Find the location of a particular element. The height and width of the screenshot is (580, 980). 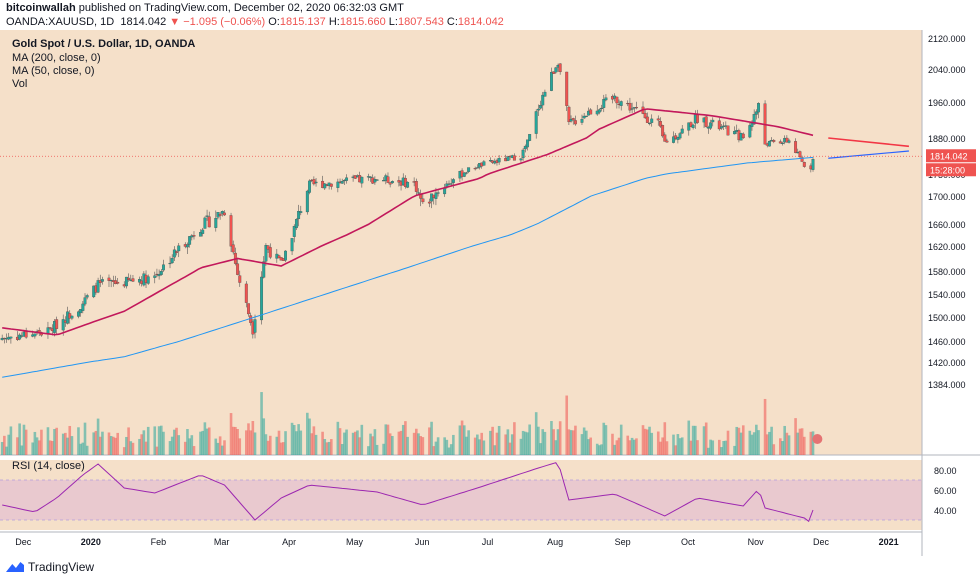

time-tick-label: 2020 is located at coordinates (91, 542).